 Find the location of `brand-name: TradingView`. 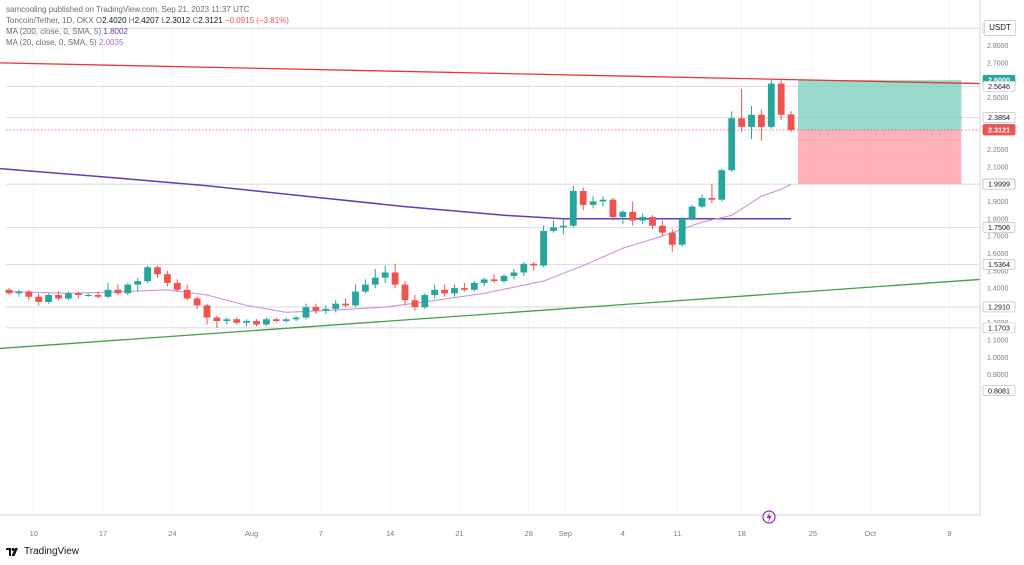

brand-name: TradingView is located at coordinates (52, 551).